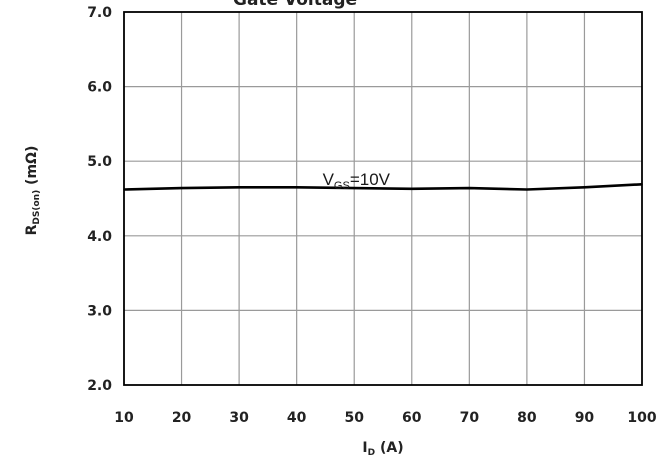 This screenshot has width=662, height=459. I want to click on y-tick-label: 6.0, so click(99, 88).